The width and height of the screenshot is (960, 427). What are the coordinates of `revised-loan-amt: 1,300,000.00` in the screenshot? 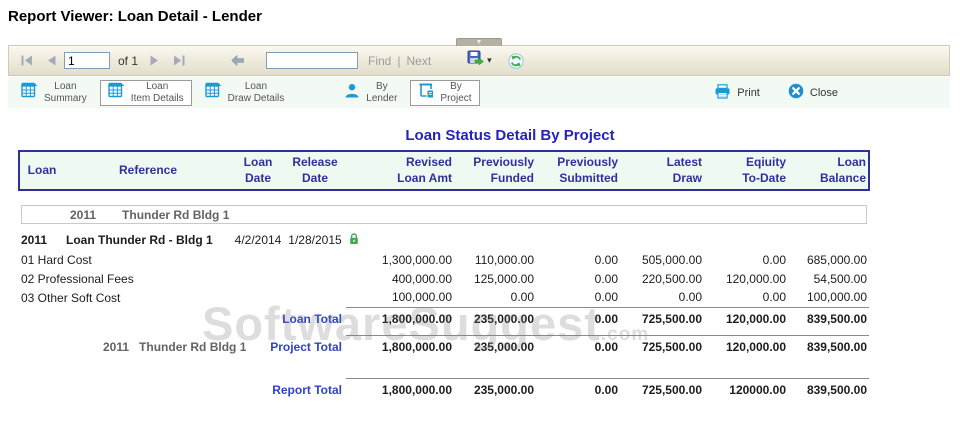 It's located at (416, 259).